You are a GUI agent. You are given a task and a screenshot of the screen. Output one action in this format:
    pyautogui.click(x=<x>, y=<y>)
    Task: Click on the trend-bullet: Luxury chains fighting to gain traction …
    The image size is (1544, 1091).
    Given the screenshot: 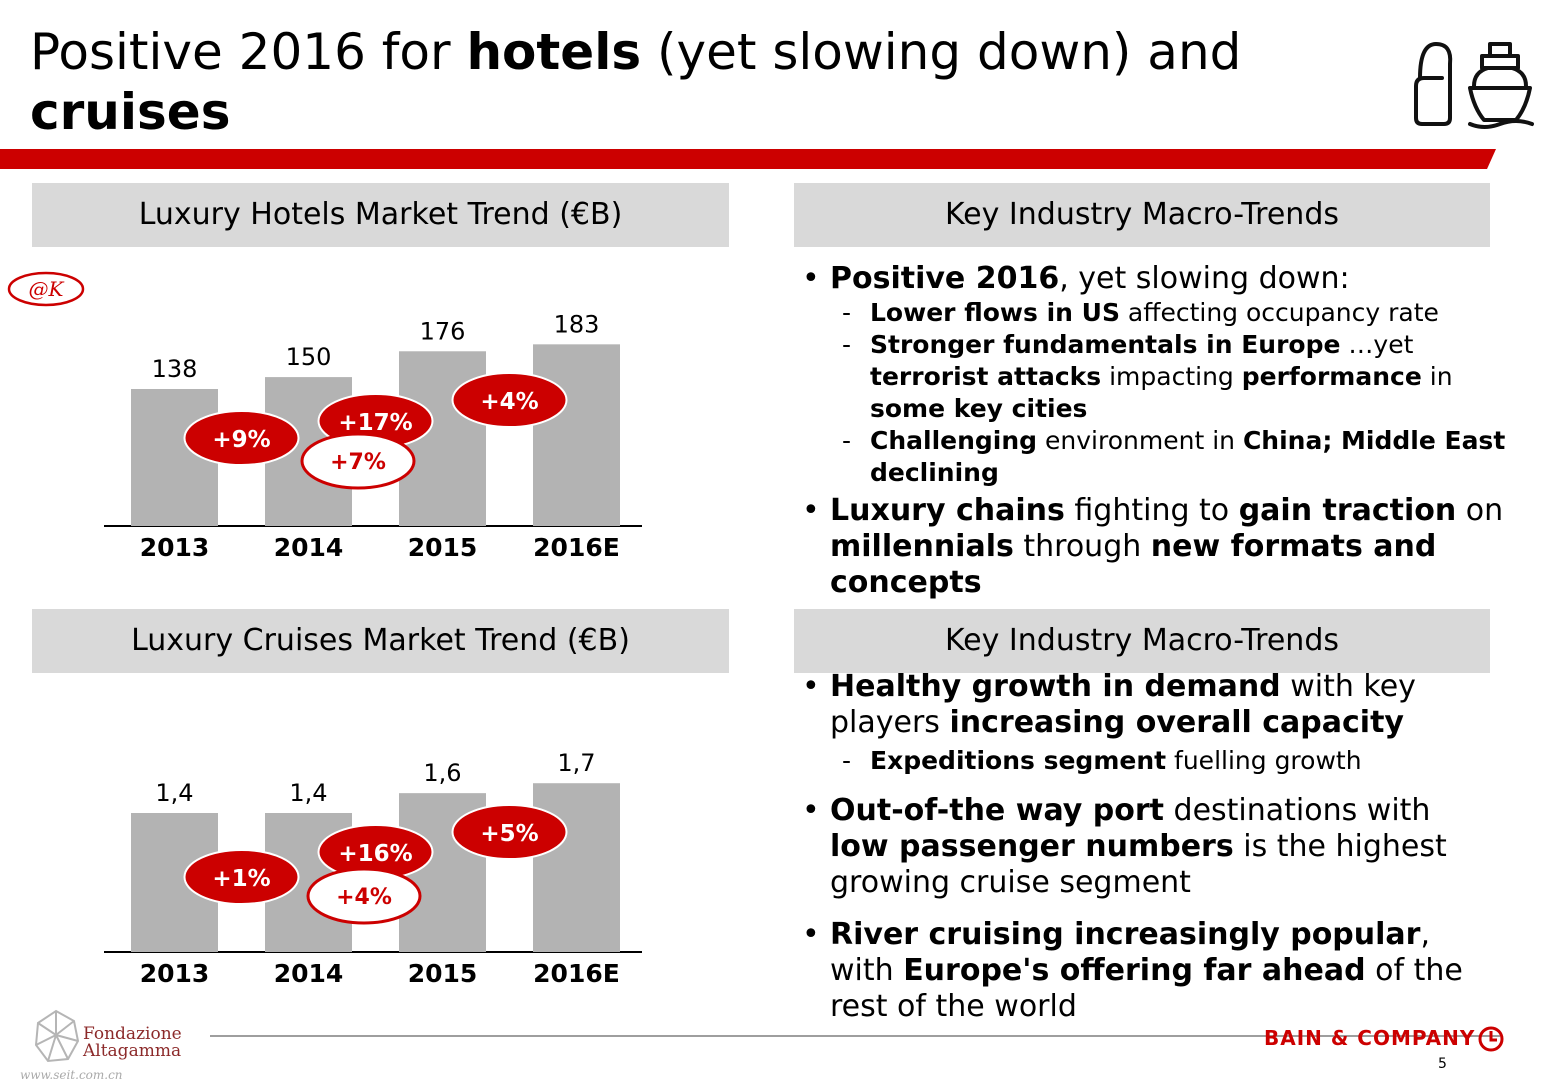 What is the action you would take?
    pyautogui.click(x=1161, y=547)
    